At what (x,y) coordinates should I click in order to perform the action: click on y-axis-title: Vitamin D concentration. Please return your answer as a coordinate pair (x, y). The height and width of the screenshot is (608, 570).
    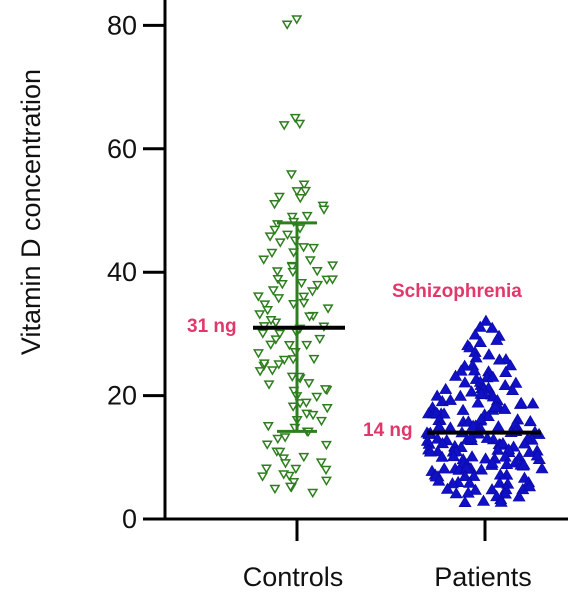
    Looking at the image, I should click on (31, 212).